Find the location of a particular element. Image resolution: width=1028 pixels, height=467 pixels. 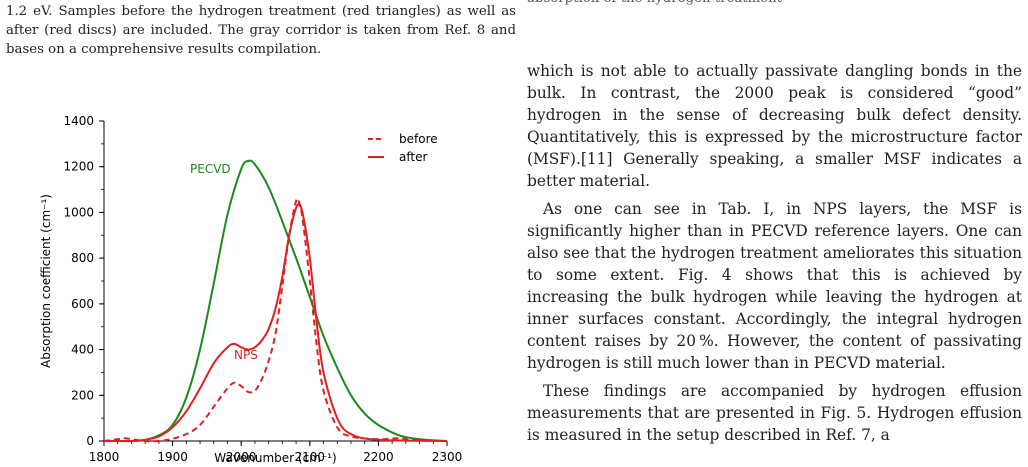

y-tick-label: 1400 is located at coordinates (78, 121).